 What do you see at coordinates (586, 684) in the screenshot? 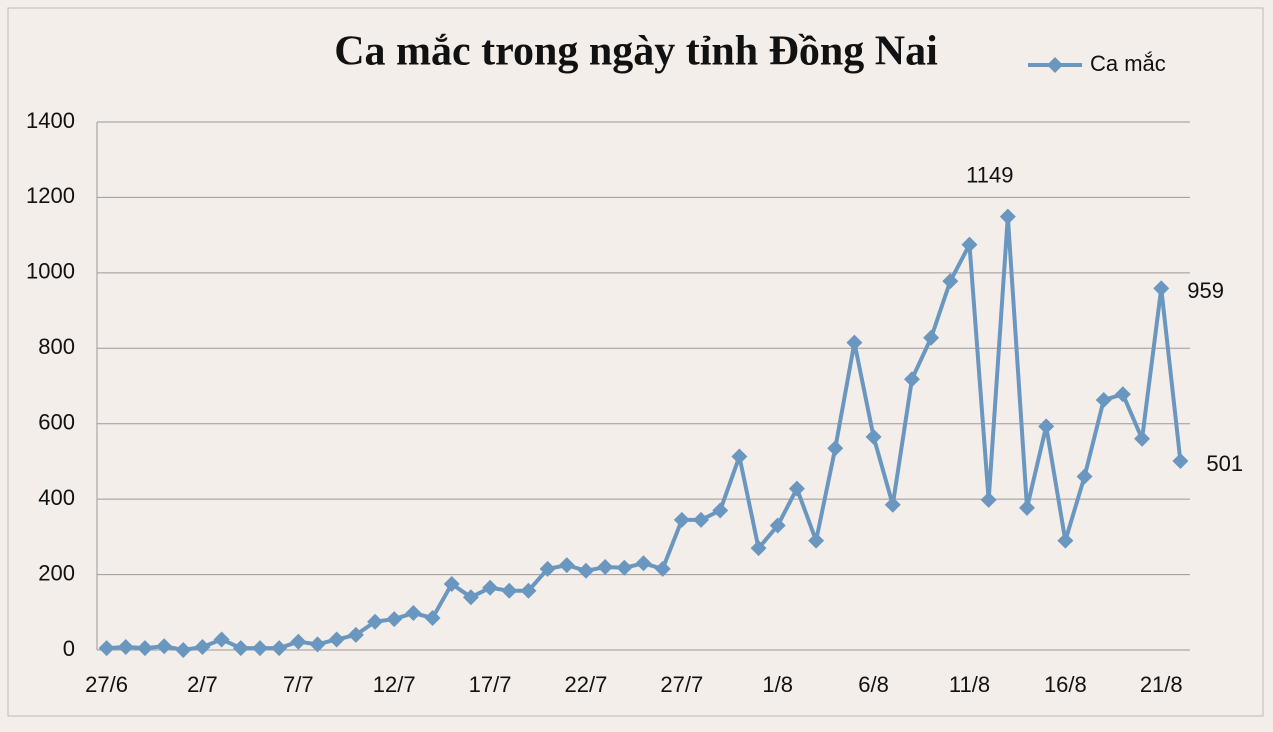
I see `x-tick-label: 22/7` at bounding box center [586, 684].